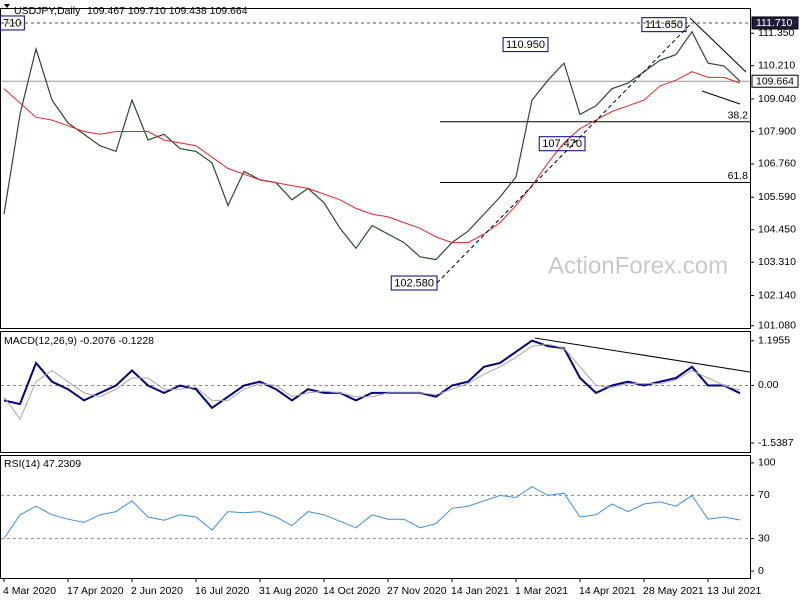 The image size is (800, 600). What do you see at coordinates (776, 65) in the screenshot?
I see `y-tick-label: 110.210` at bounding box center [776, 65].